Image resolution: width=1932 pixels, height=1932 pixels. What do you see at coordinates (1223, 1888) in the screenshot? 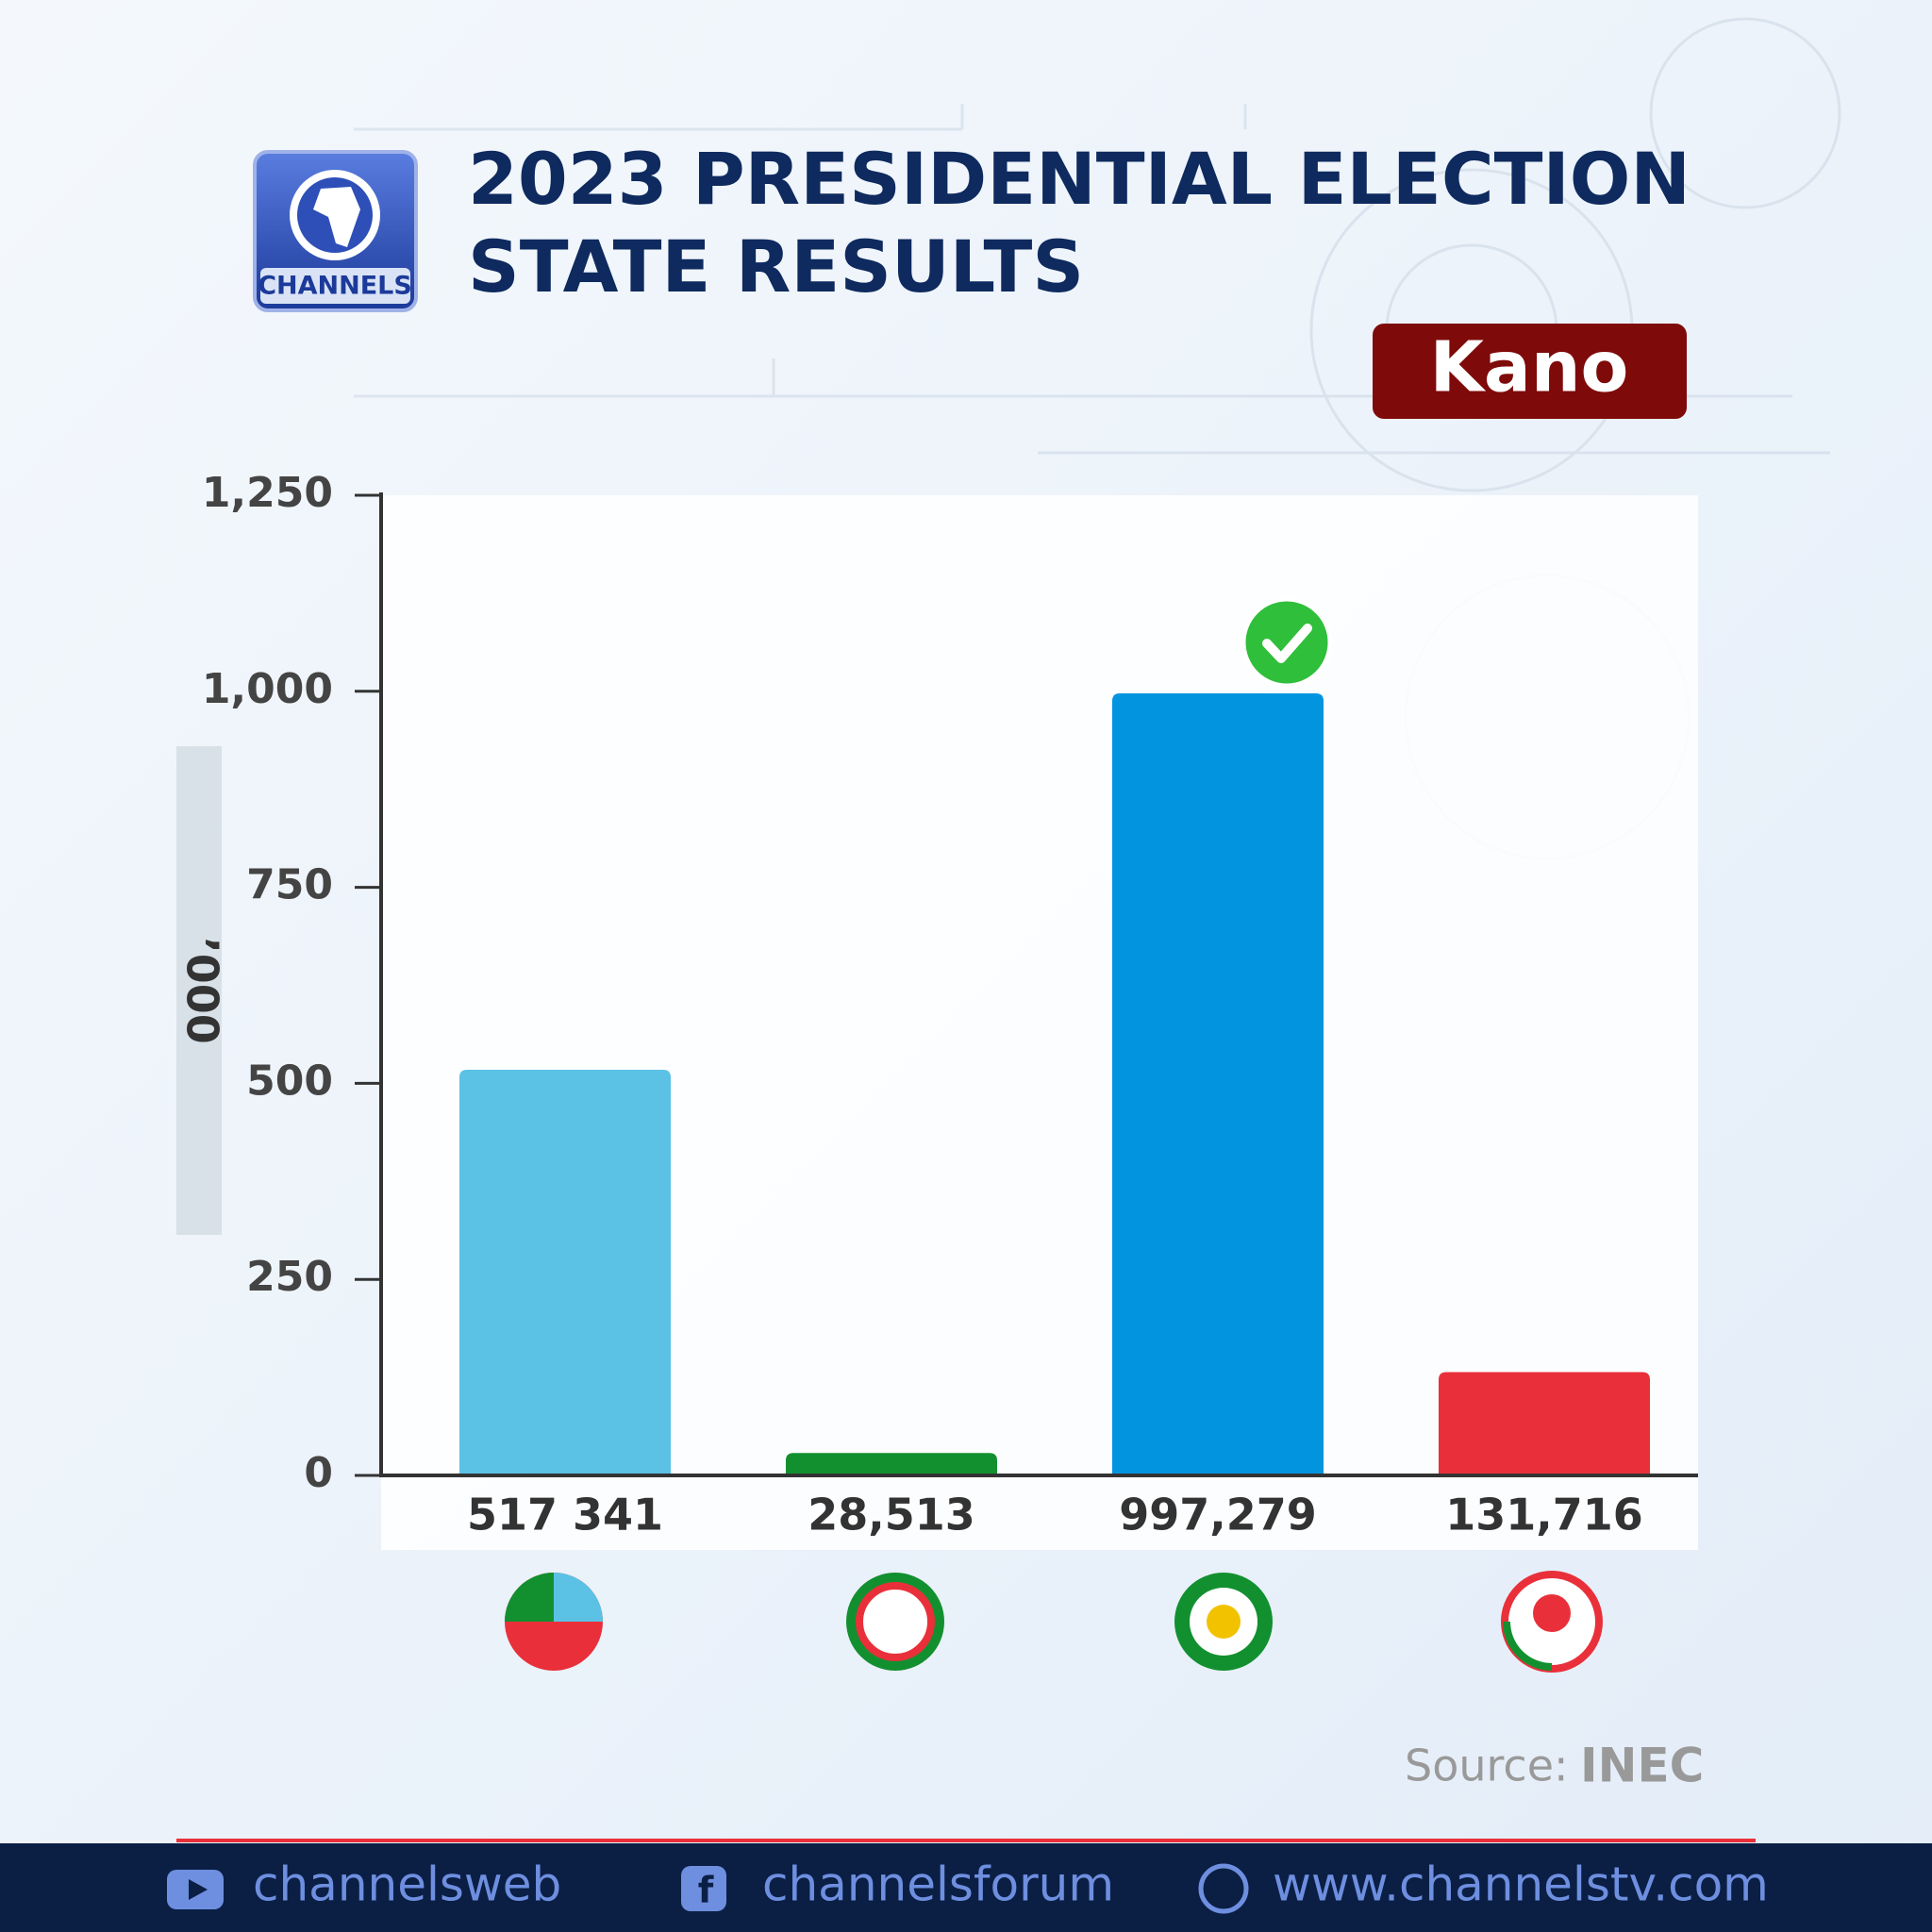
I see `web-icon` at bounding box center [1223, 1888].